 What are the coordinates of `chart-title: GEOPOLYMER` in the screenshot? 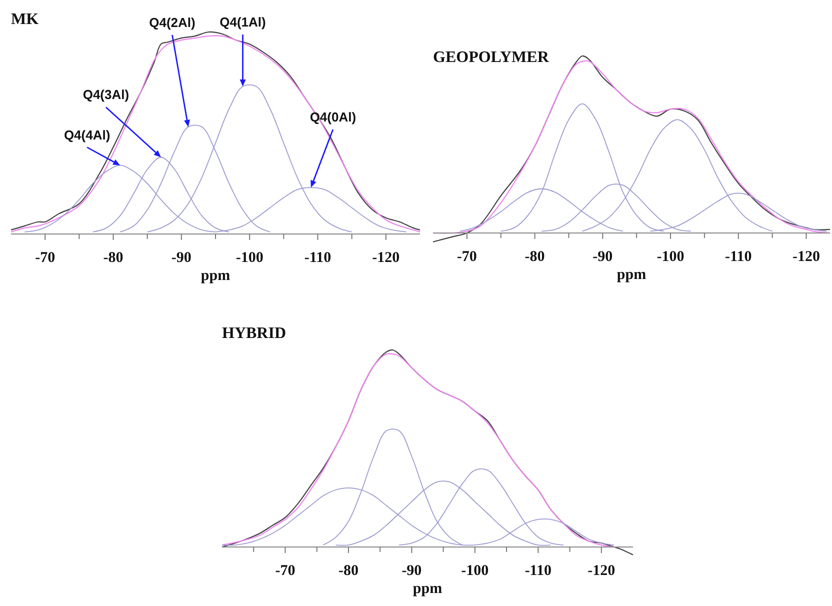 It's located at (491, 57).